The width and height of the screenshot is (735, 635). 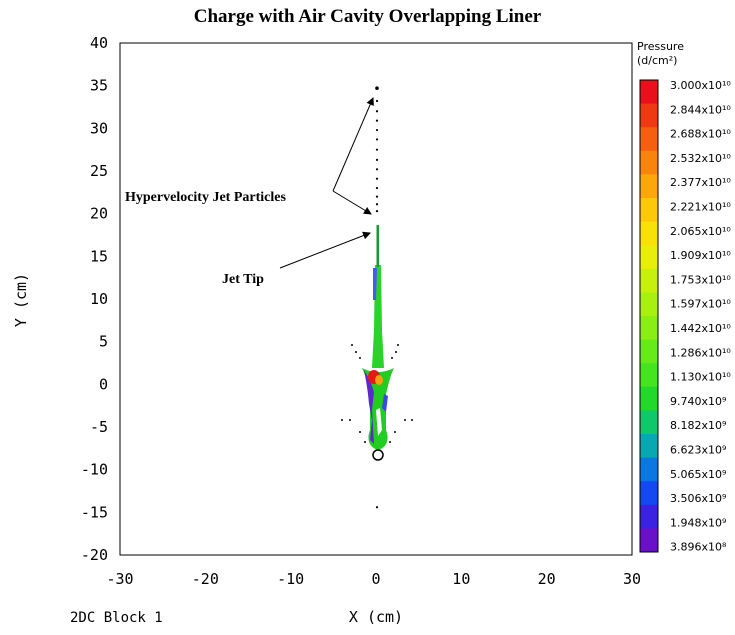 What do you see at coordinates (700, 377) in the screenshot?
I see `colorbar-label: 1.130x10¹⁰` at bounding box center [700, 377].